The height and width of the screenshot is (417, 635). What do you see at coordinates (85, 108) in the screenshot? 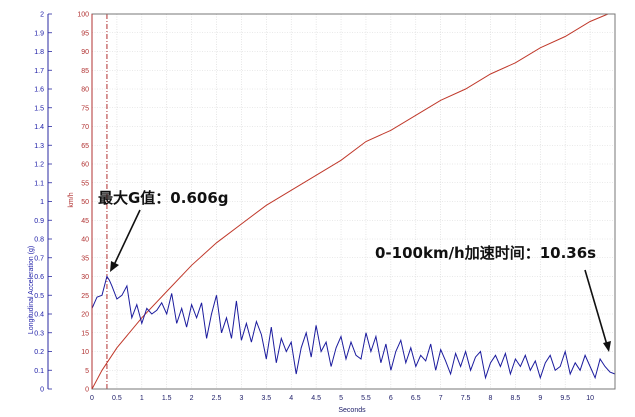
I see `y-right-tick-label: 75` at bounding box center [85, 108].